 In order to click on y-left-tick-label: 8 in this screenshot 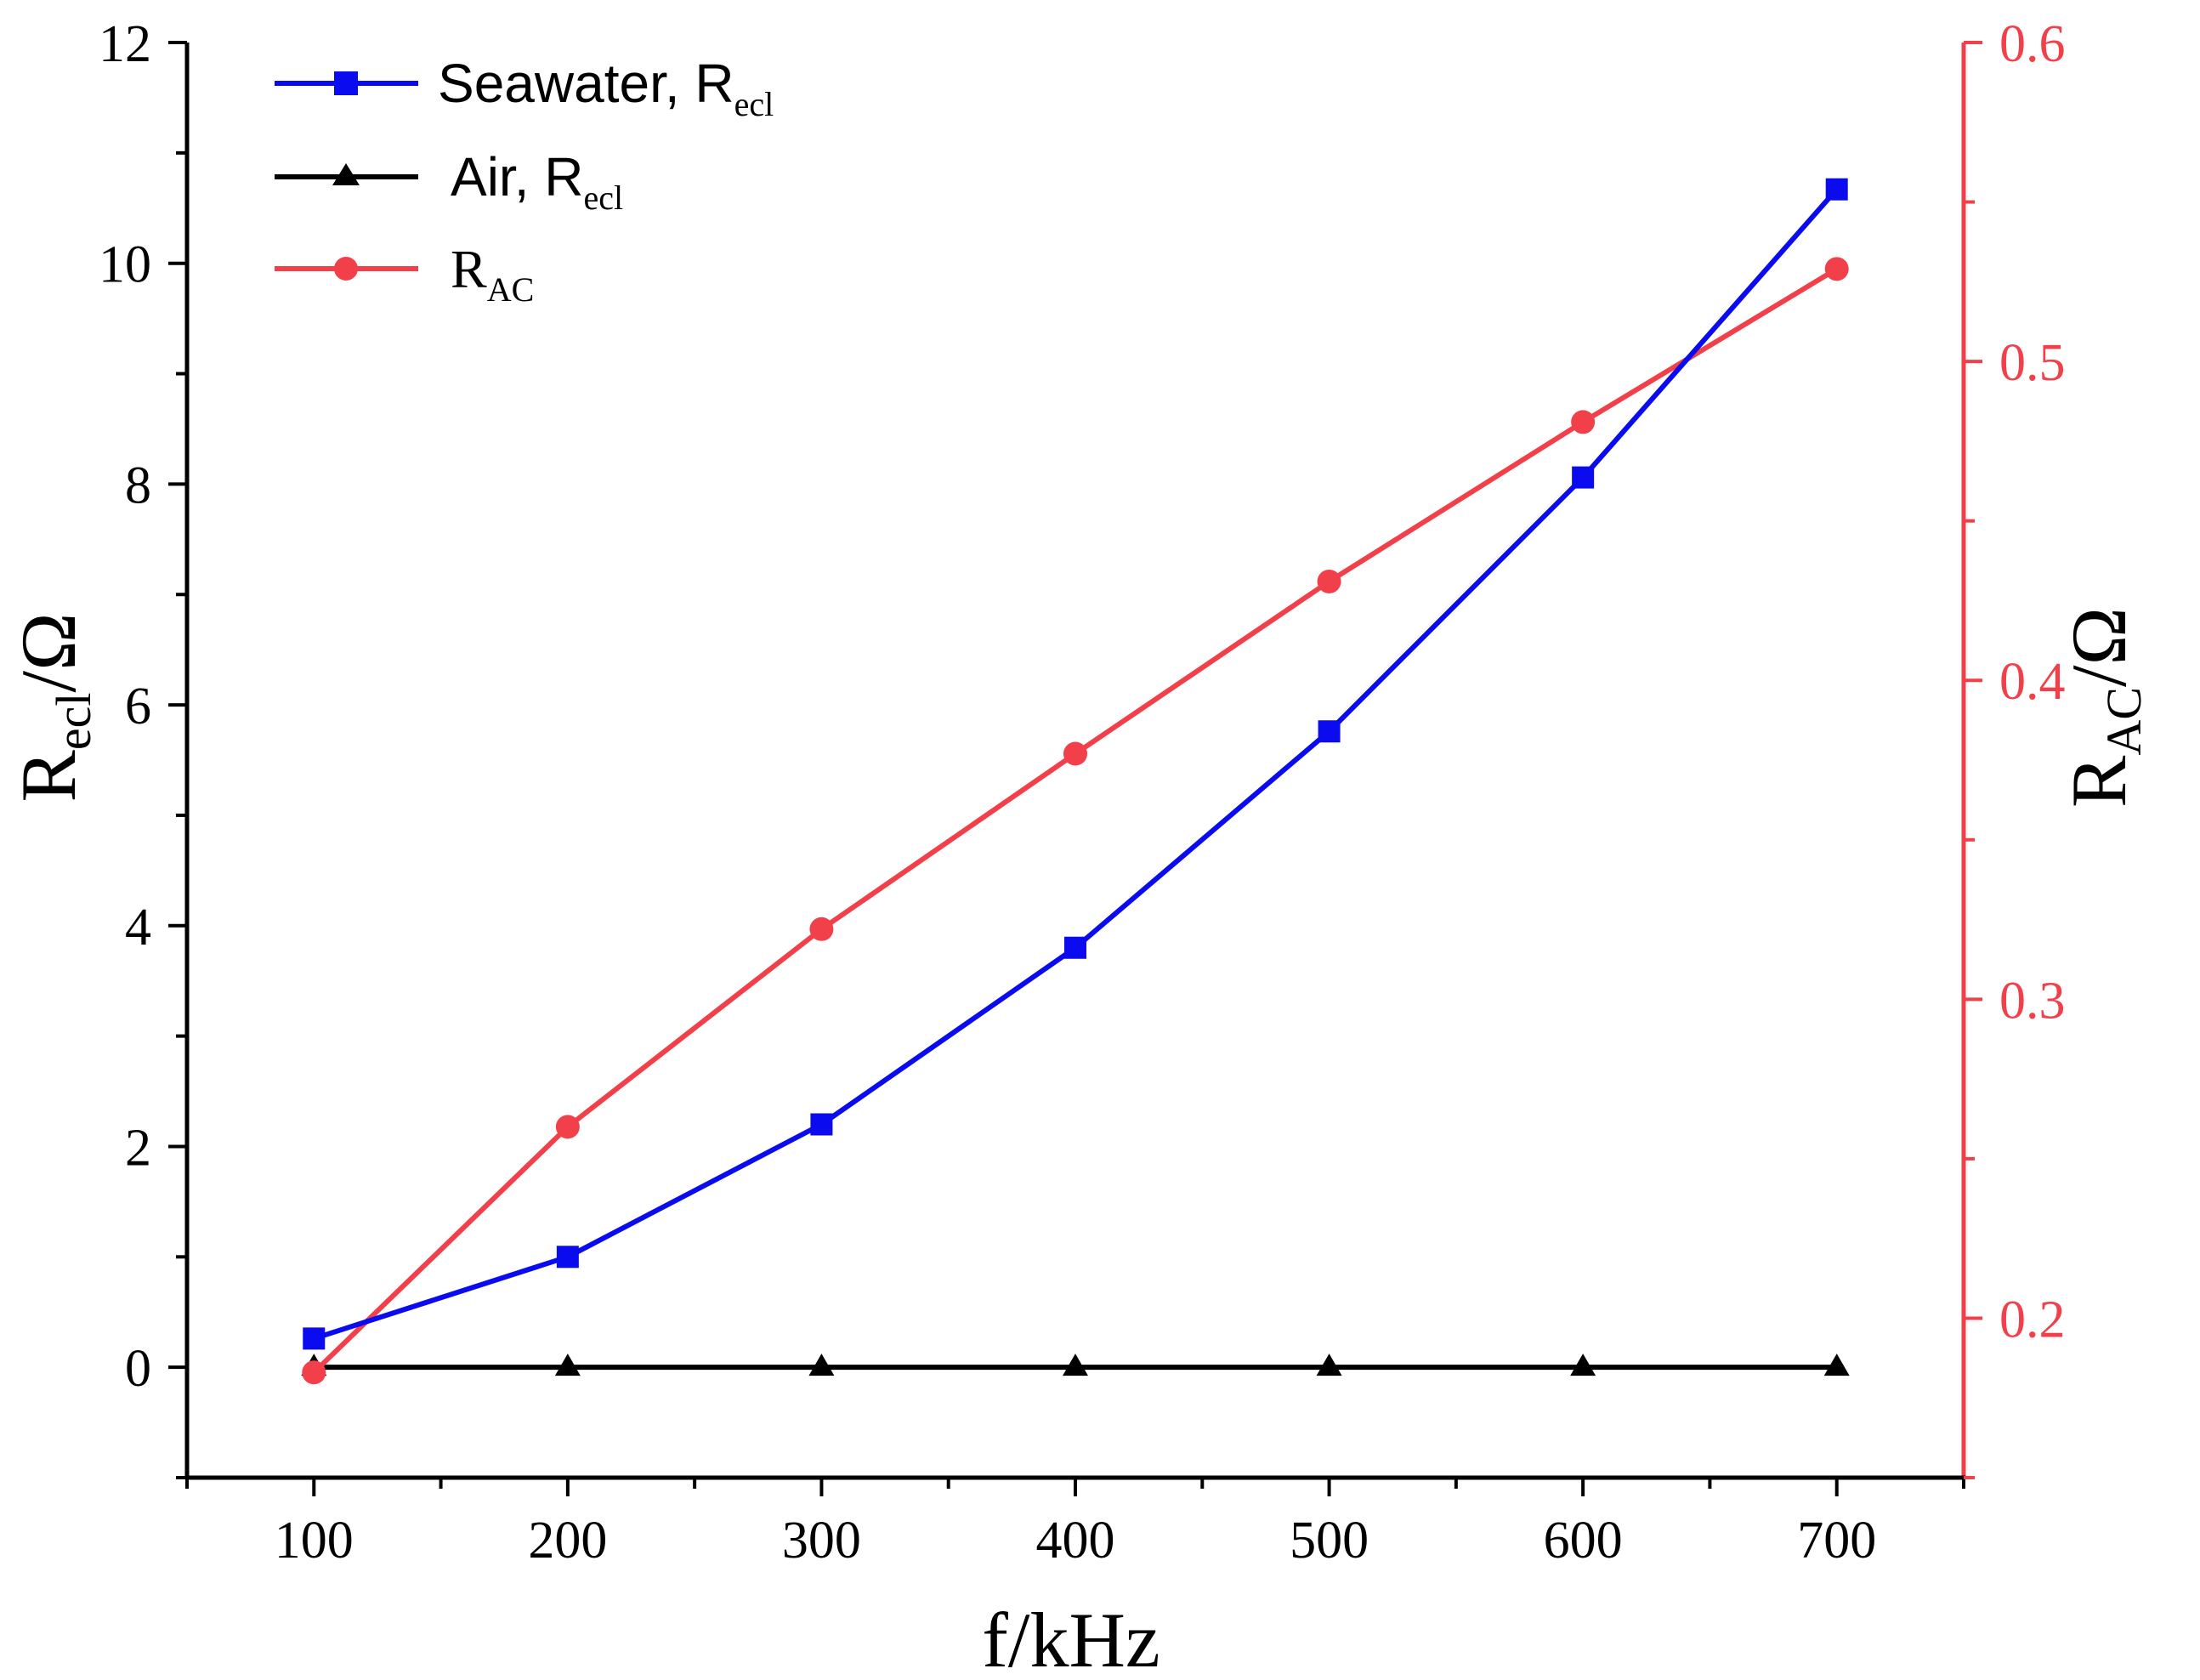, I will do `click(138, 485)`.